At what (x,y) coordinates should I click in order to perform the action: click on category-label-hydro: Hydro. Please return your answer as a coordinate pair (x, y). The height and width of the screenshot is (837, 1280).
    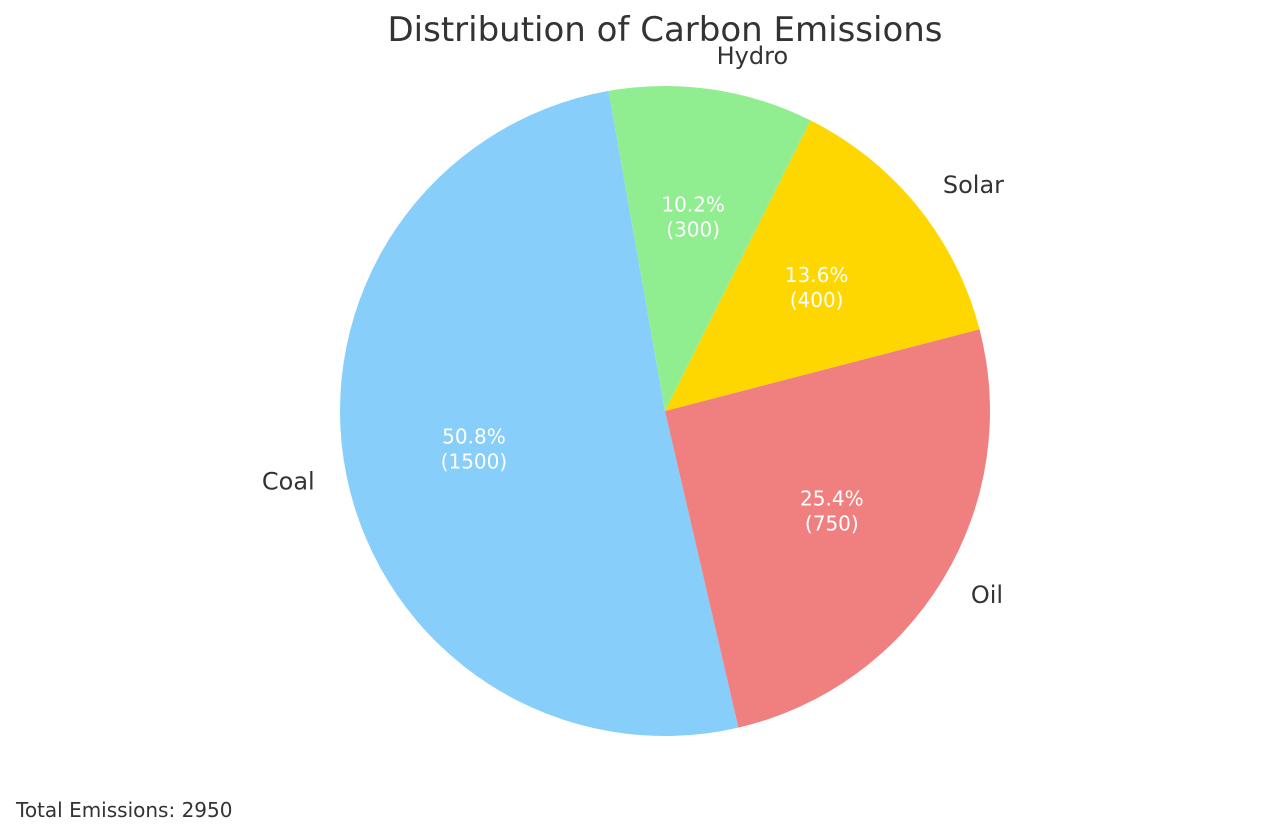
    Looking at the image, I should click on (753, 56).